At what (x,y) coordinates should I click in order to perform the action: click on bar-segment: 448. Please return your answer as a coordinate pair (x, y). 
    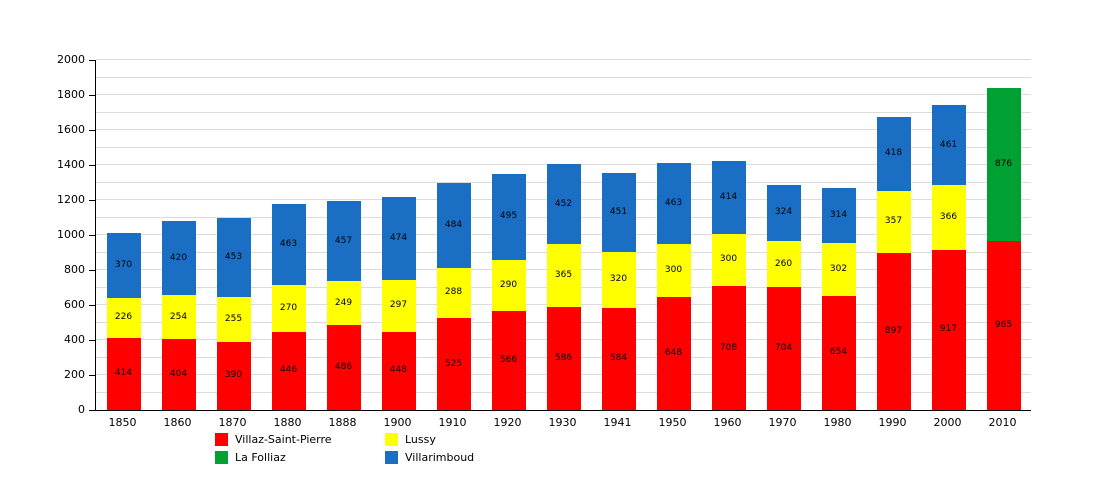
    Looking at the image, I should click on (398, 370).